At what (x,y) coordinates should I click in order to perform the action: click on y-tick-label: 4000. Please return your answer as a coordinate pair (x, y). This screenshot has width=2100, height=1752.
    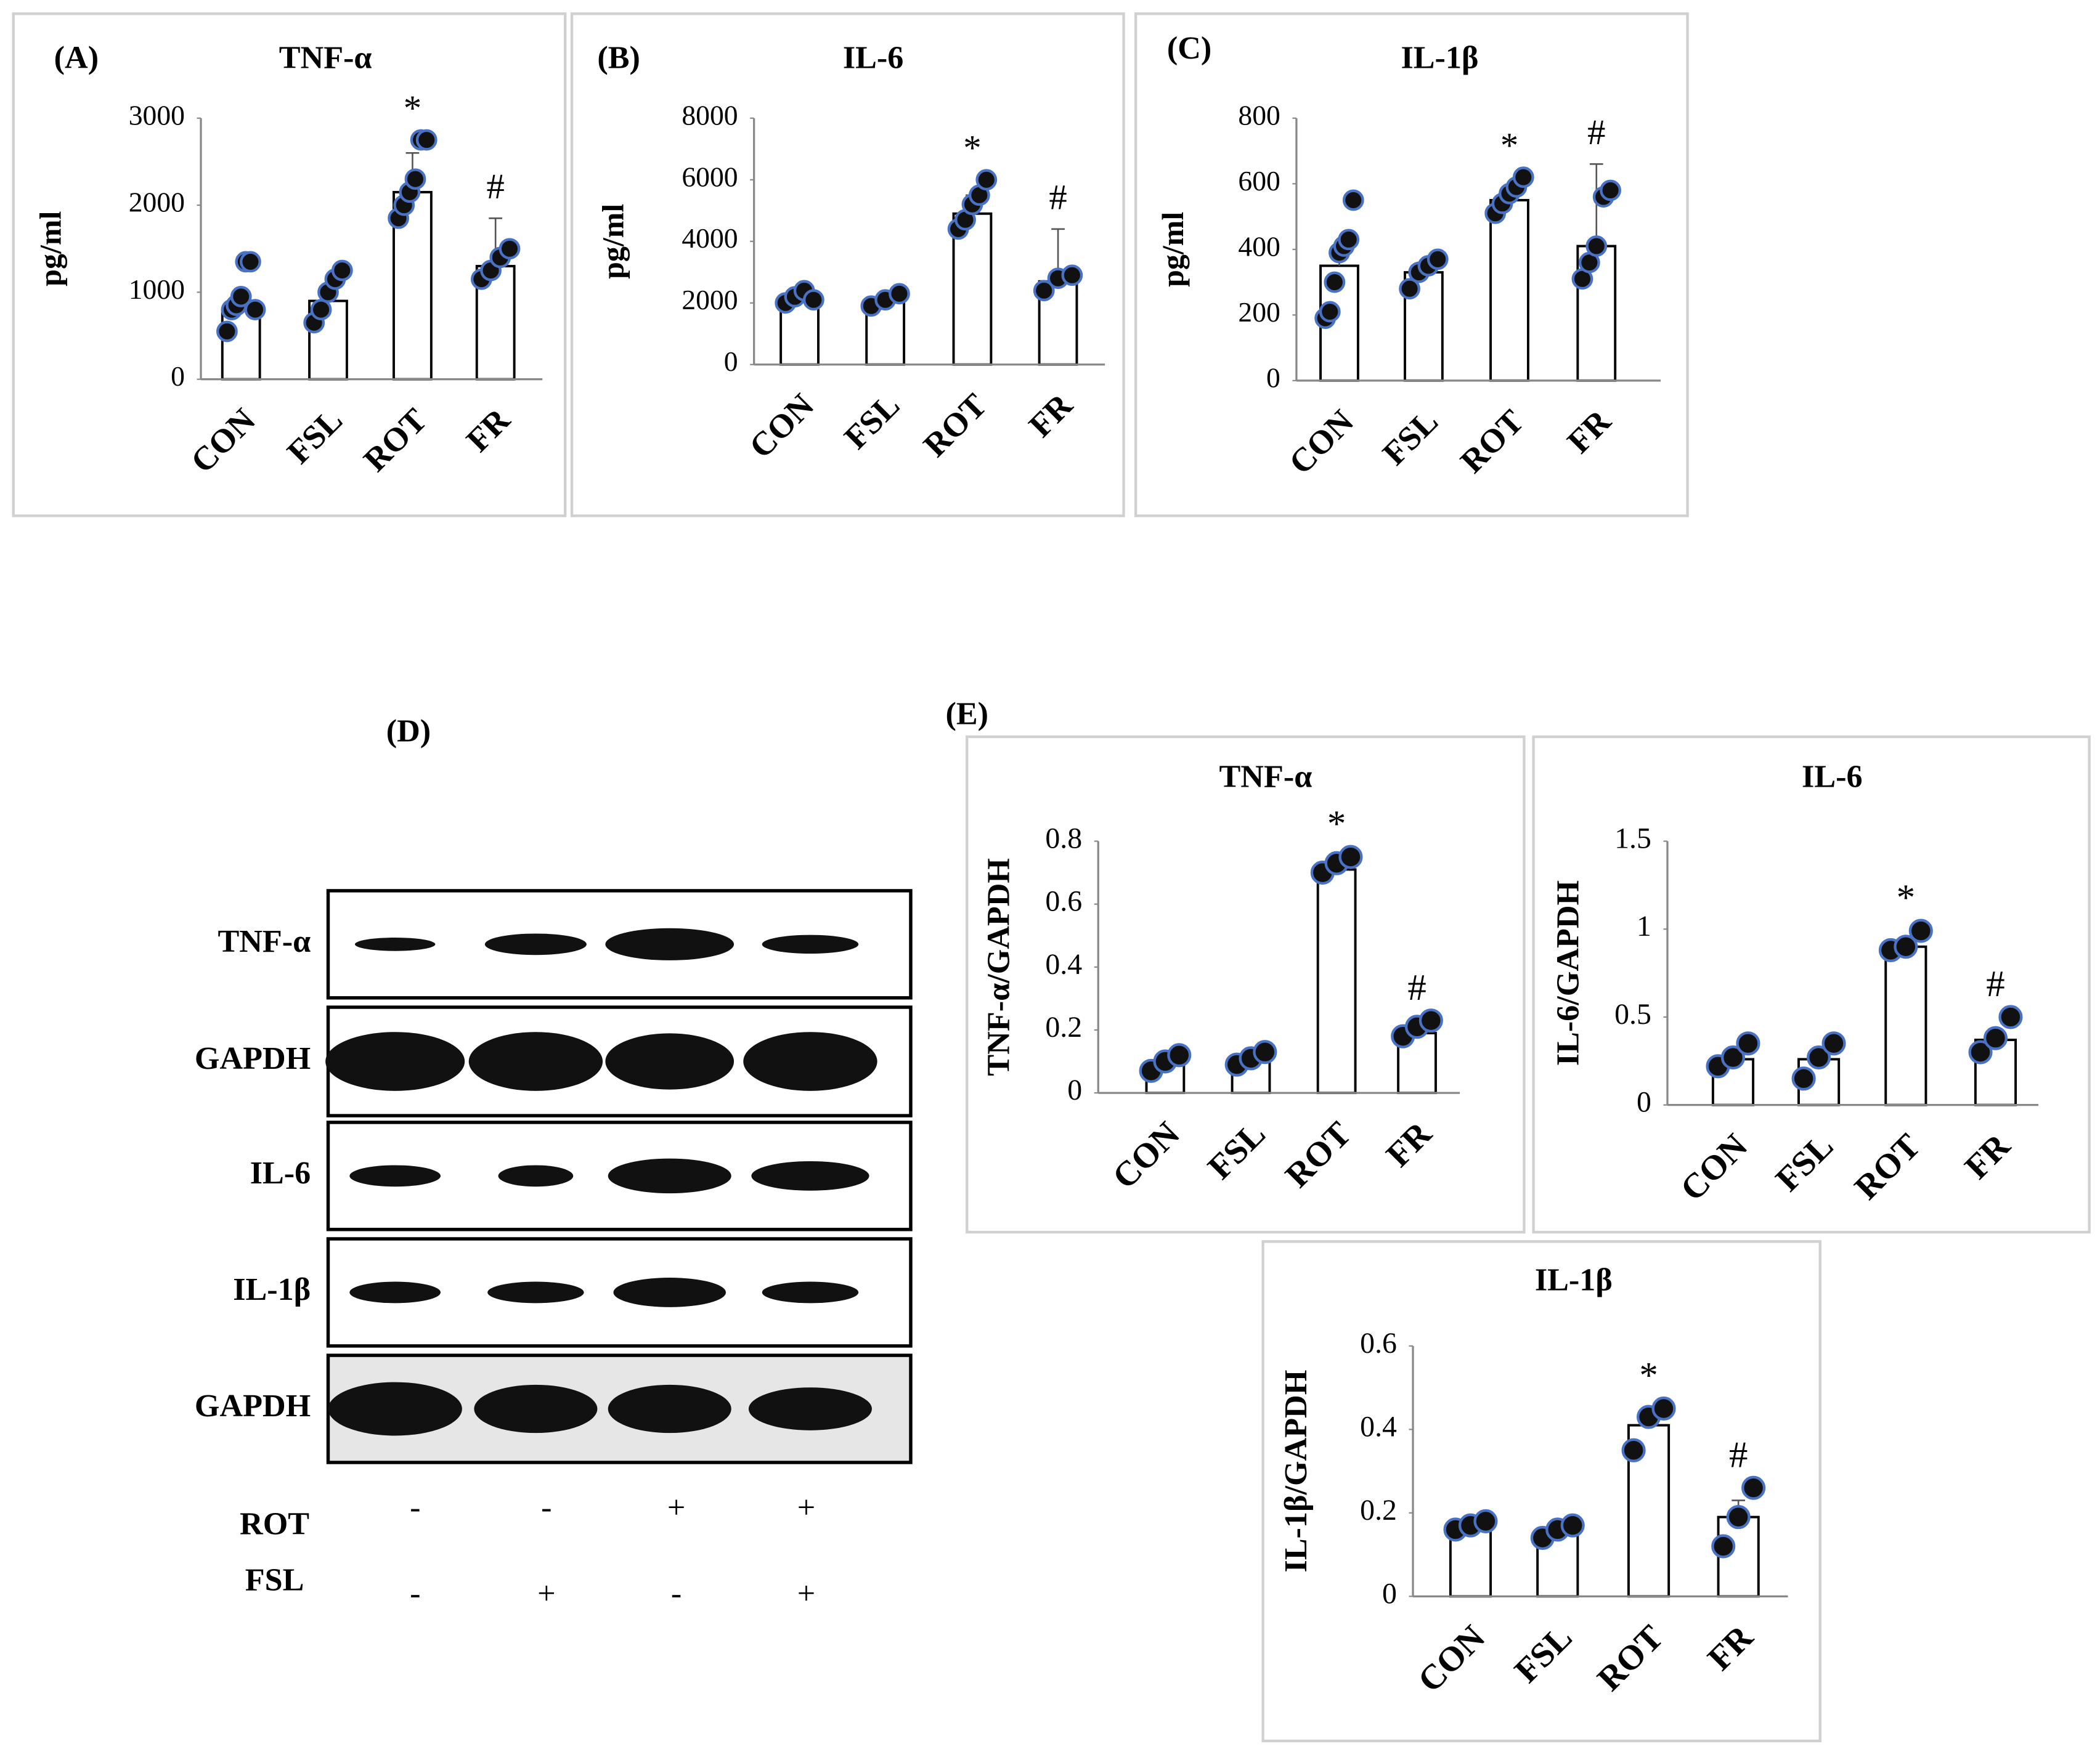
    Looking at the image, I should click on (710, 238).